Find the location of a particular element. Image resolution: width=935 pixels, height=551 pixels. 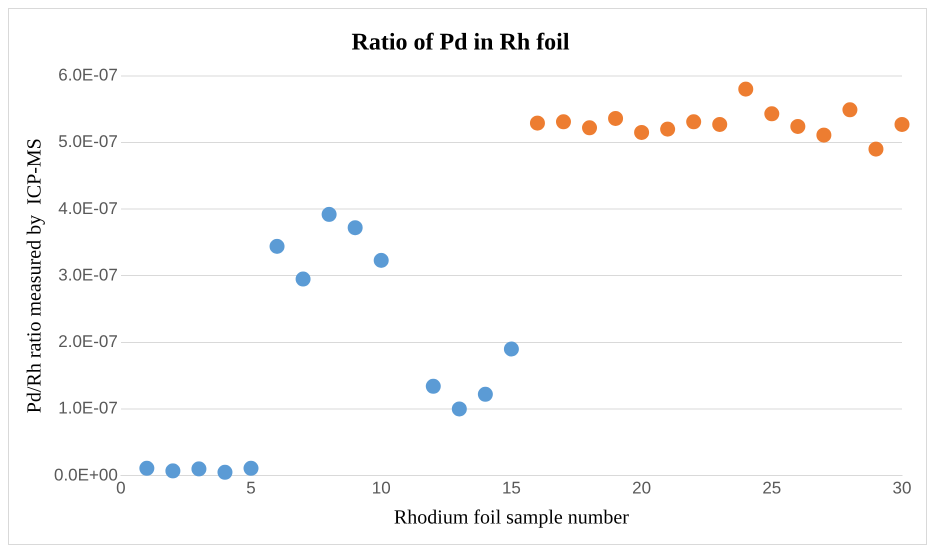

chart-title: Ratio of Pd in Rh foil is located at coordinates (460, 43).